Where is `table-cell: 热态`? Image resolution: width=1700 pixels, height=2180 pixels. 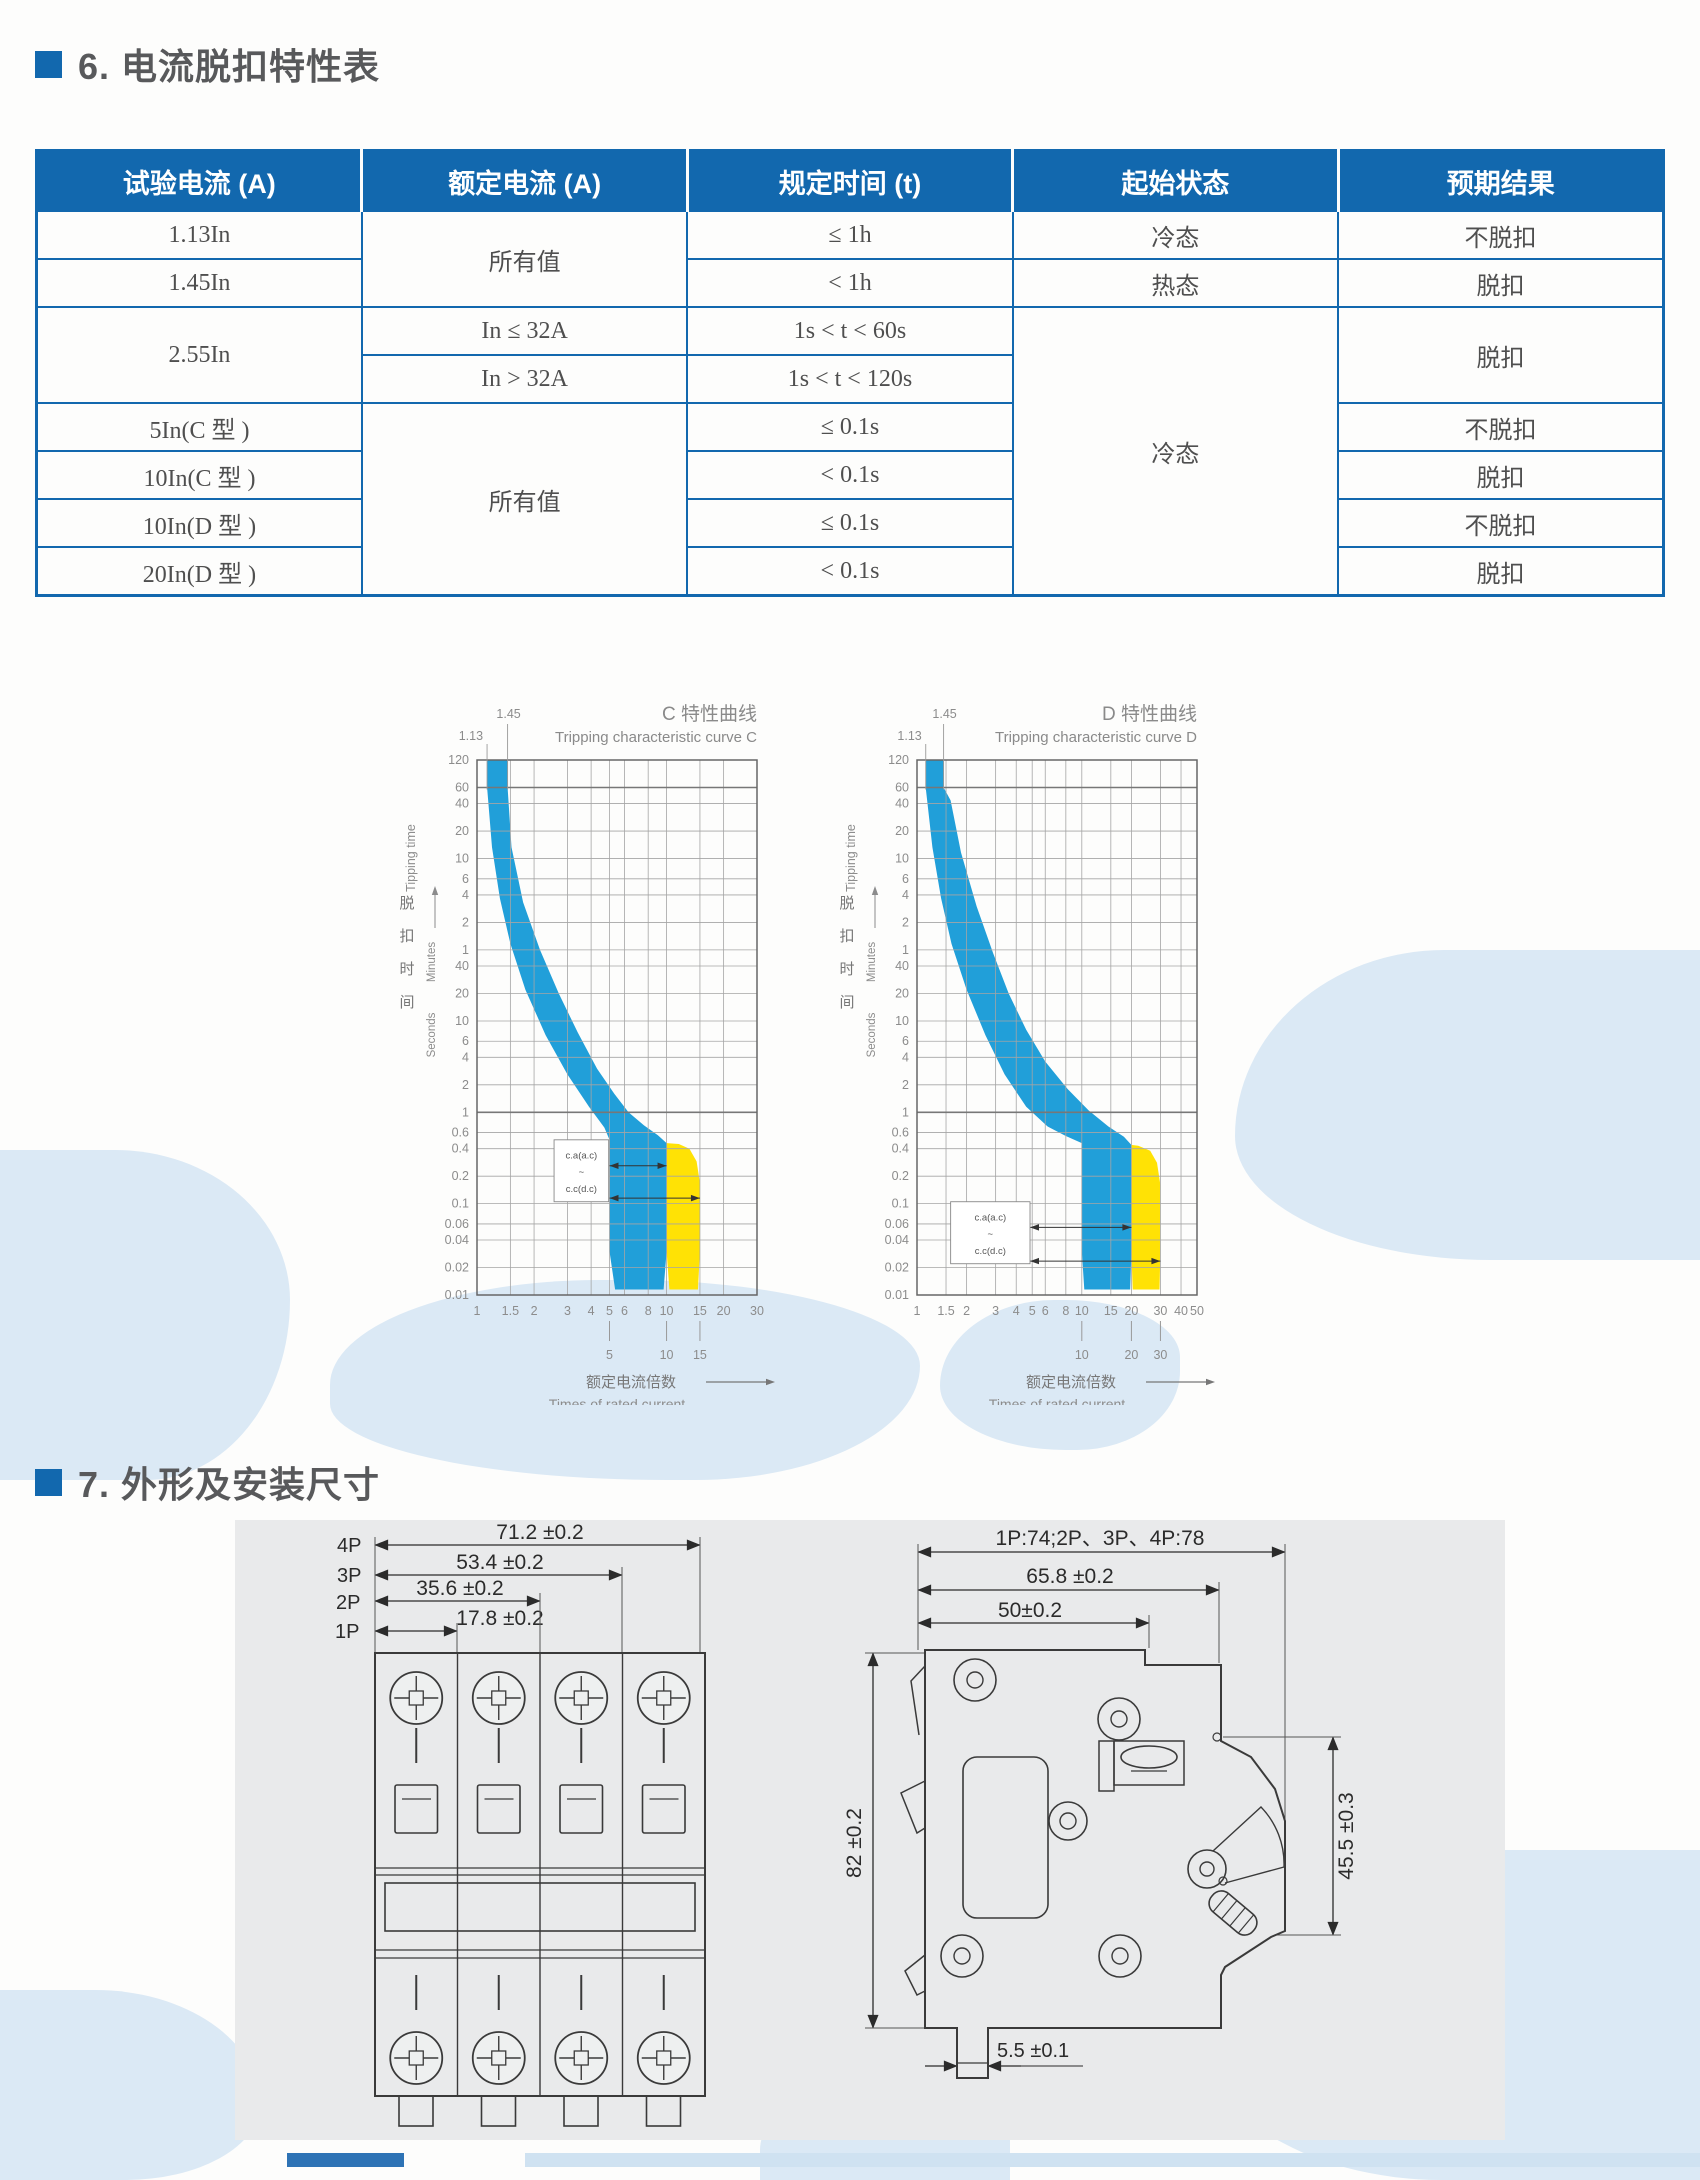 table-cell: 热态 is located at coordinates (1175, 283).